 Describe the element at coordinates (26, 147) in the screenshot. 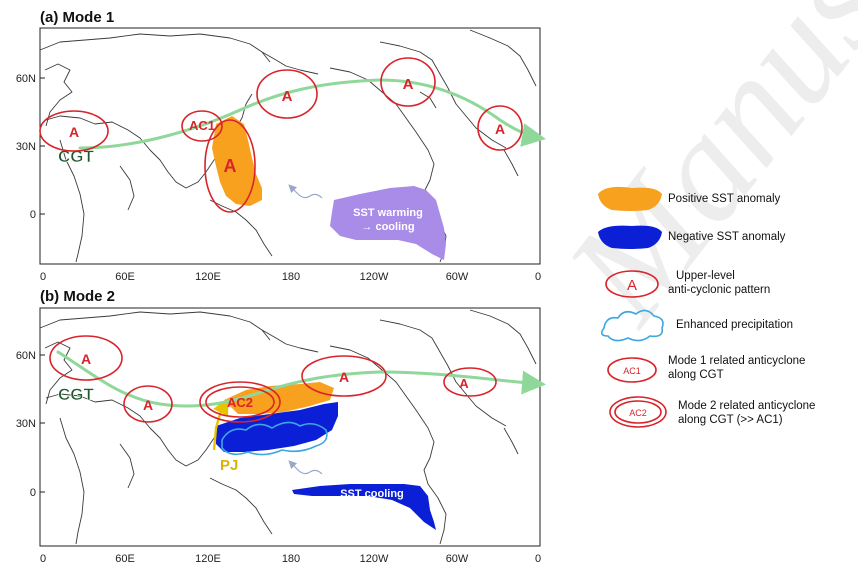

I see `panel-a-ytick-30n: 30N` at that location.